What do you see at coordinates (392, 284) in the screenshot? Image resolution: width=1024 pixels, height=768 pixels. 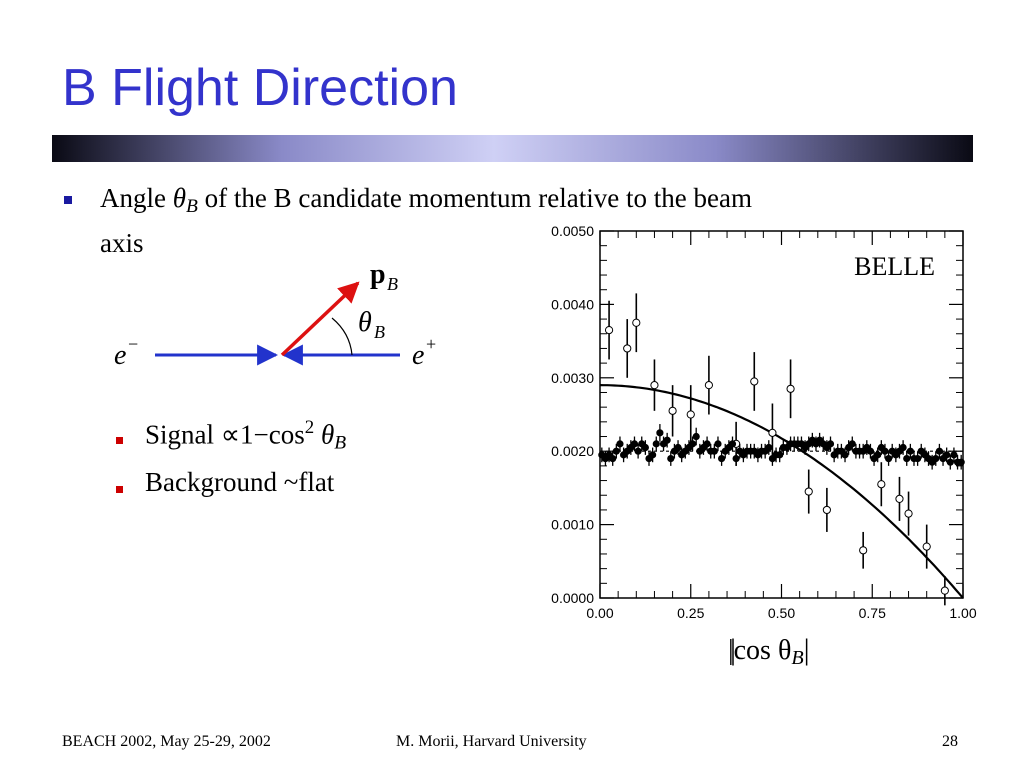 I see `p-subscript: B` at bounding box center [392, 284].